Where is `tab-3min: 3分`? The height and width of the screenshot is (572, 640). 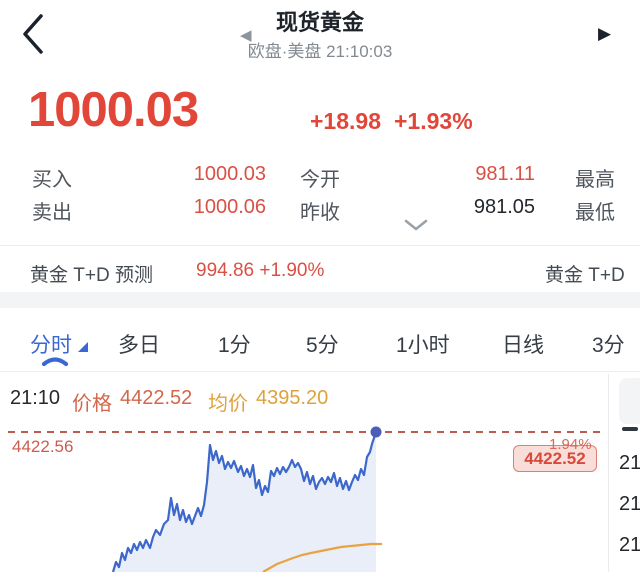
tab-3min: 3分 is located at coordinates (608, 345).